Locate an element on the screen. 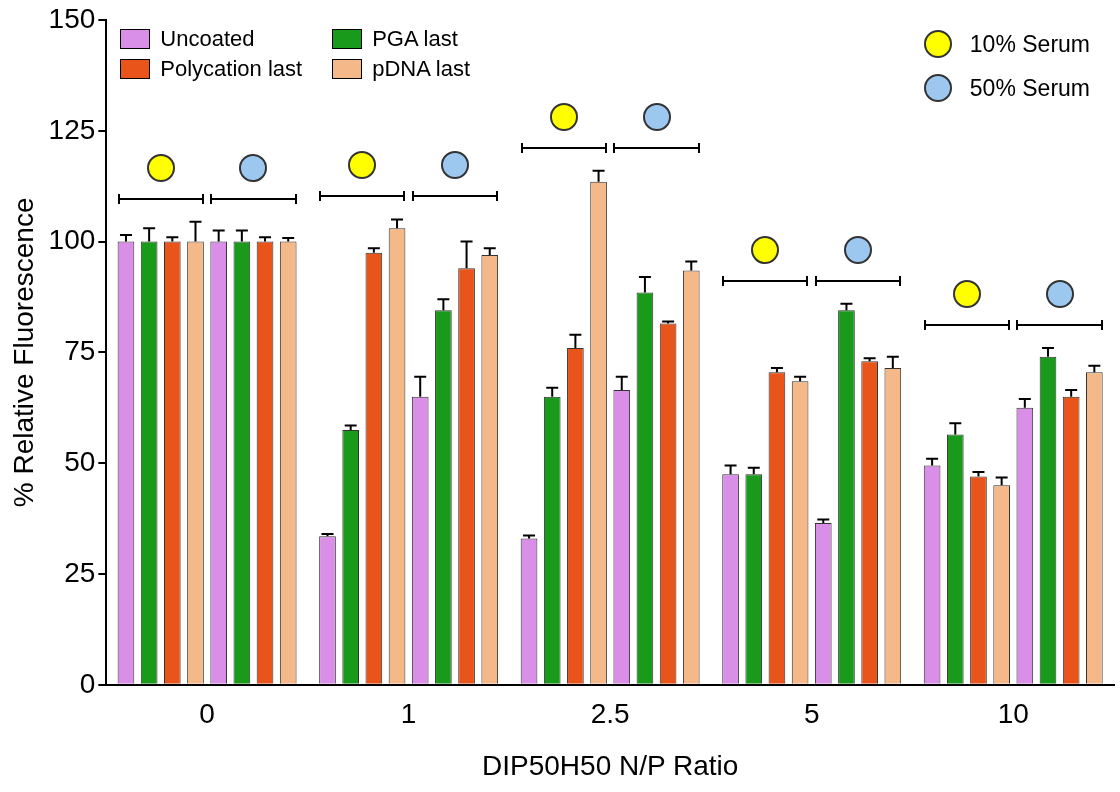  x-tick-label: 0 is located at coordinates (207, 714).